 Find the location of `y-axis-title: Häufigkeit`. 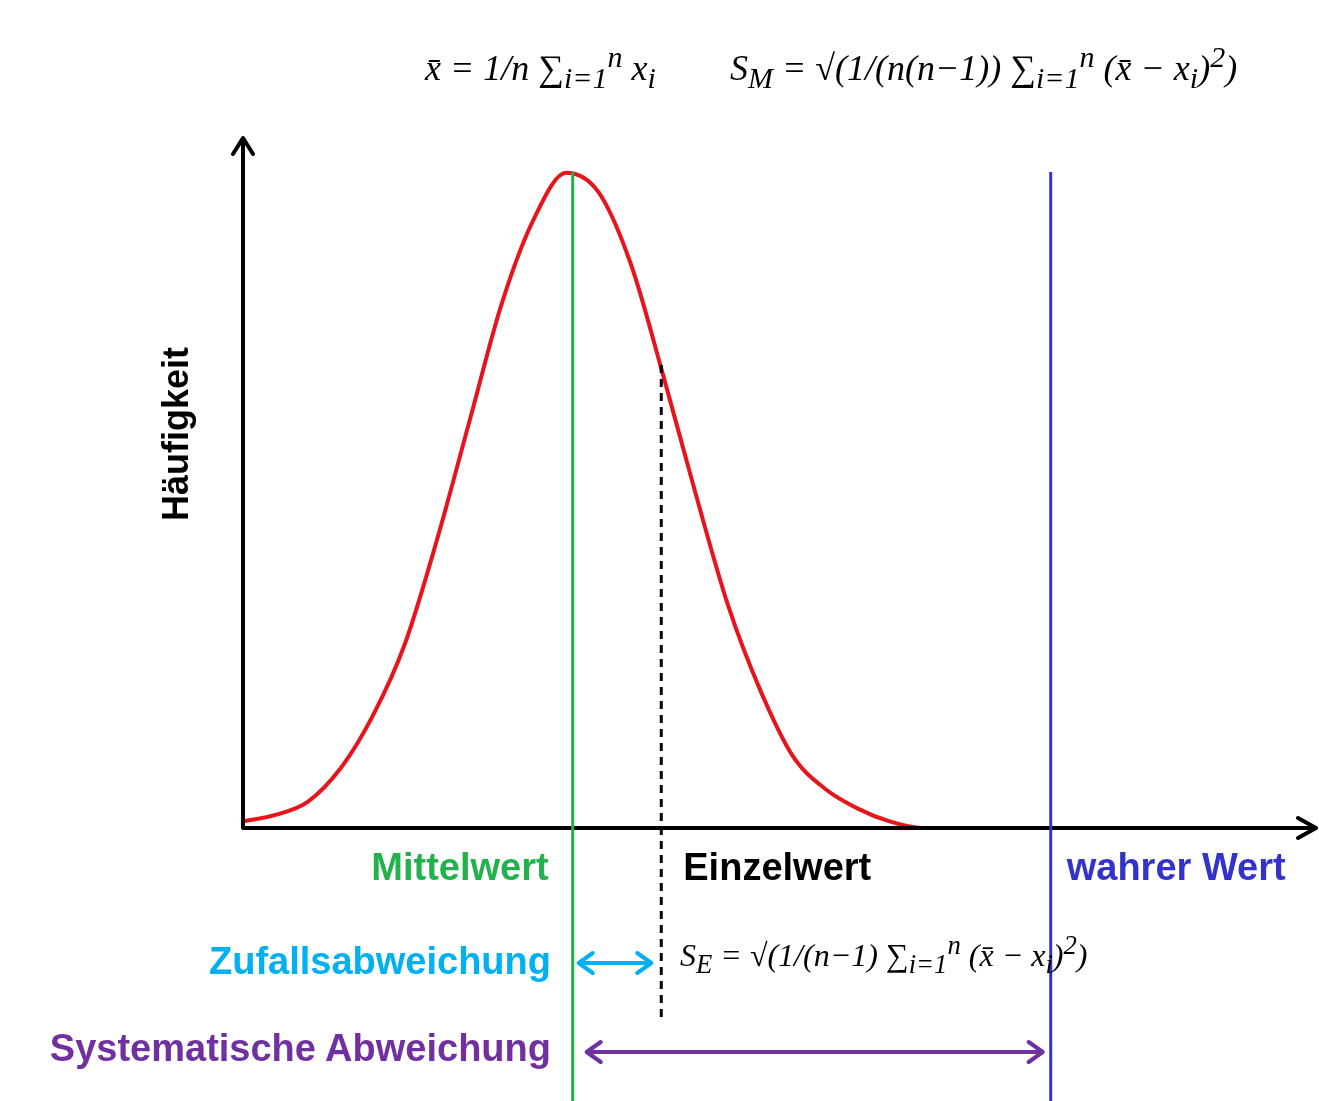

y-axis-title: Häufigkeit is located at coordinates (175, 434).